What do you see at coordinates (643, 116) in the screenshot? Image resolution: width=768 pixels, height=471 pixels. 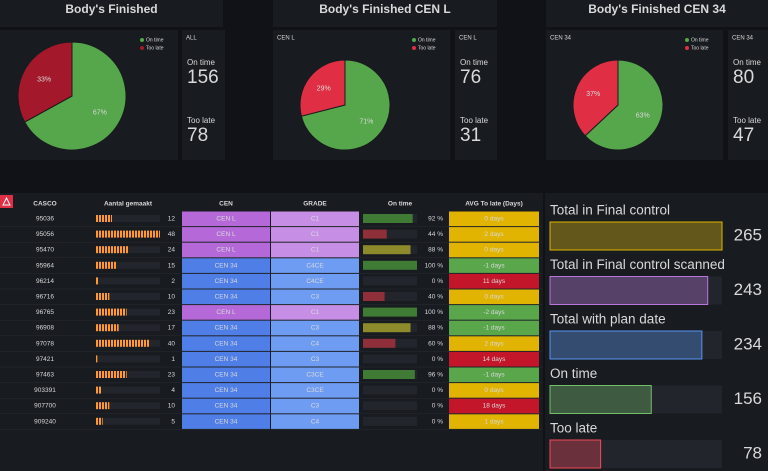 I see `slice-label: 63%` at bounding box center [643, 116].